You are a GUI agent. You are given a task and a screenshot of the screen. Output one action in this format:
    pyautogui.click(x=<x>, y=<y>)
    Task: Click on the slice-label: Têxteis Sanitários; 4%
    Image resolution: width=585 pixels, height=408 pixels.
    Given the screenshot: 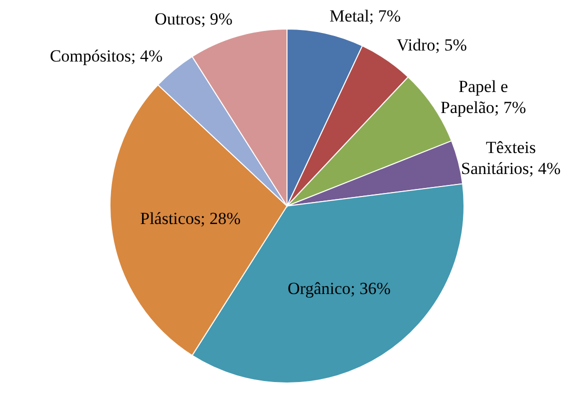 What is the action you would take?
    pyautogui.click(x=511, y=158)
    